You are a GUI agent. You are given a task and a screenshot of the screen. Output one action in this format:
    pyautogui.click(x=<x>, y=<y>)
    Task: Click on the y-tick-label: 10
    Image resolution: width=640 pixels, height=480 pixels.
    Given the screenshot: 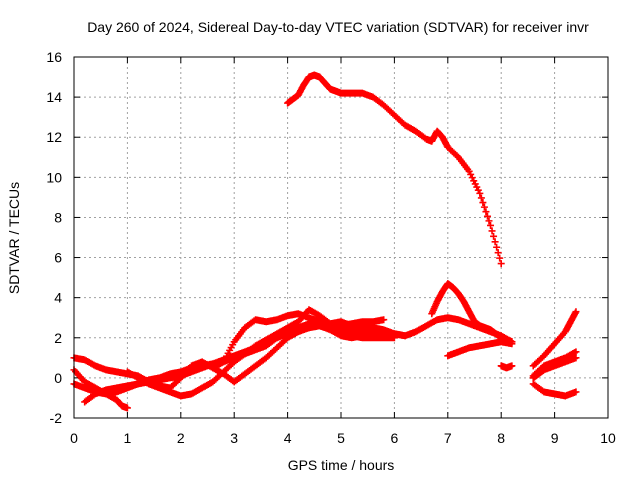 What is the action you would take?
    pyautogui.click(x=54, y=177)
    